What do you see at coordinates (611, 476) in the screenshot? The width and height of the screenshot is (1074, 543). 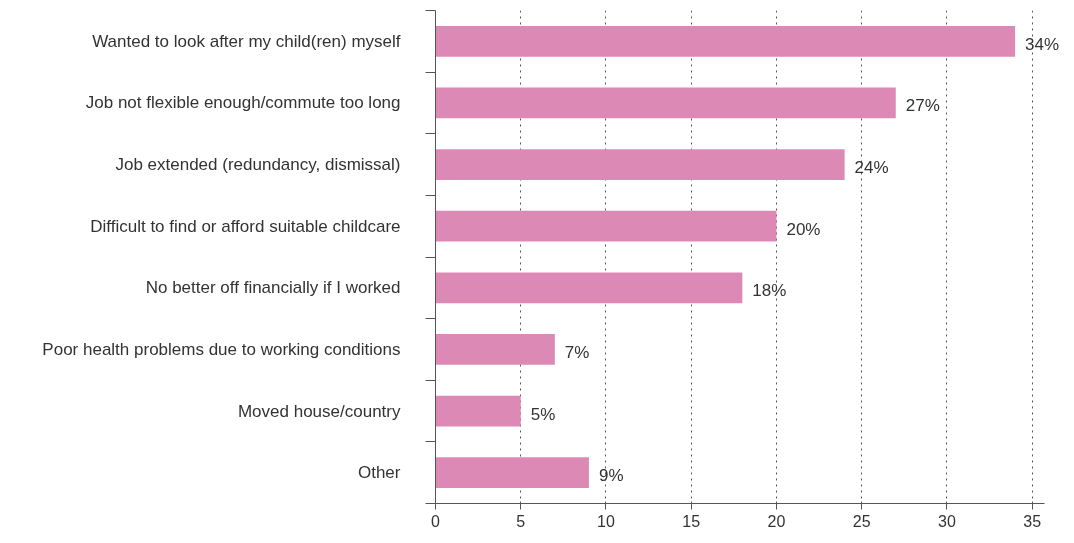 I see `data-label: 9%` at bounding box center [611, 476].